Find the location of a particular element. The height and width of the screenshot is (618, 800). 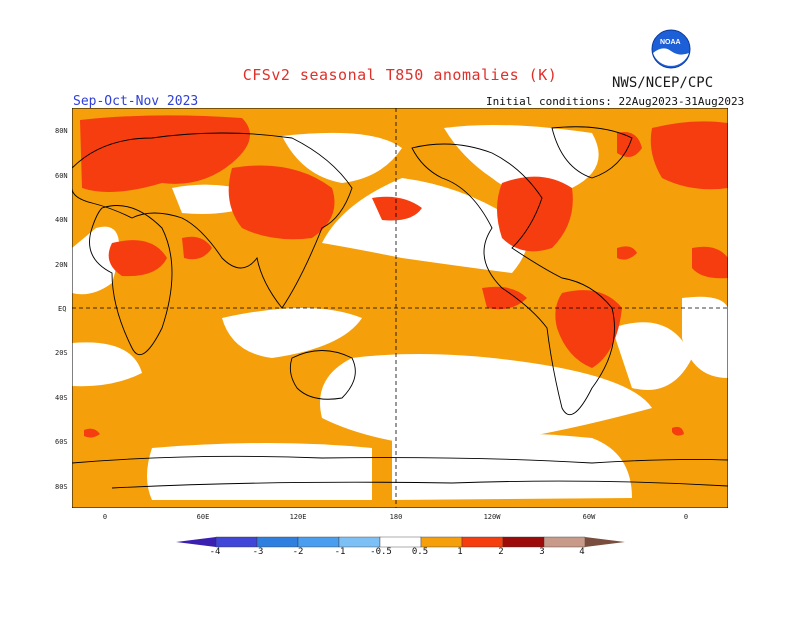

legend-label: 4 is located at coordinates (582, 552).